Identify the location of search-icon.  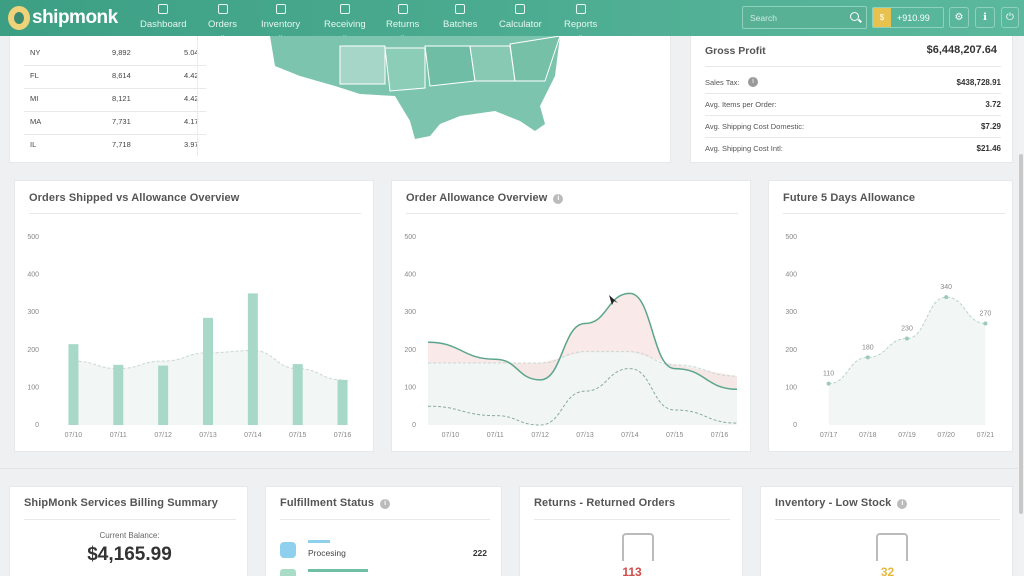
(854, 16).